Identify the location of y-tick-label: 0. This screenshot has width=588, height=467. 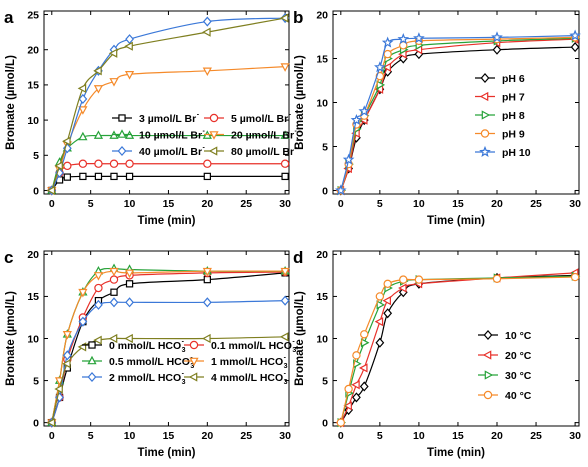
(325, 191).